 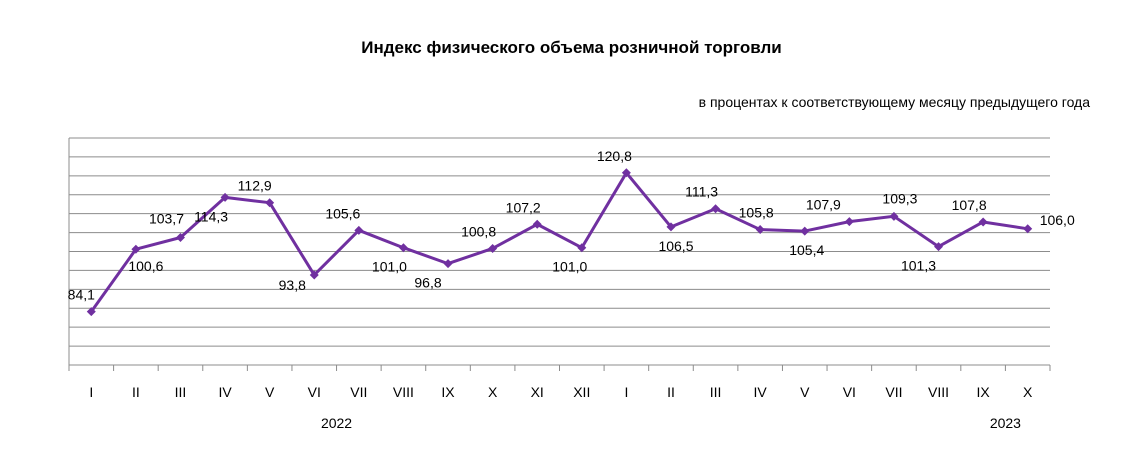 I want to click on data-label: 107,9, so click(x=823, y=205).